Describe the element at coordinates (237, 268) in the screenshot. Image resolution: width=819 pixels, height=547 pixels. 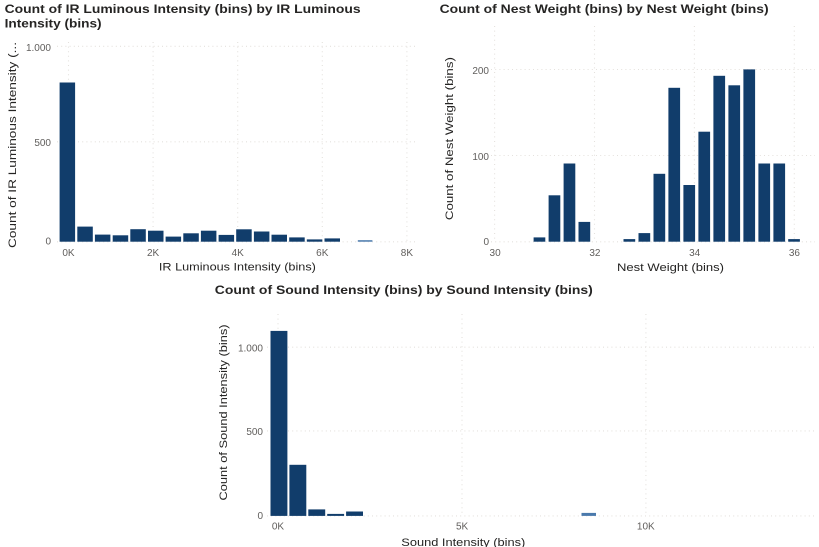
I see `svg-text: IR Luminous Intensity (bins)` at that location.